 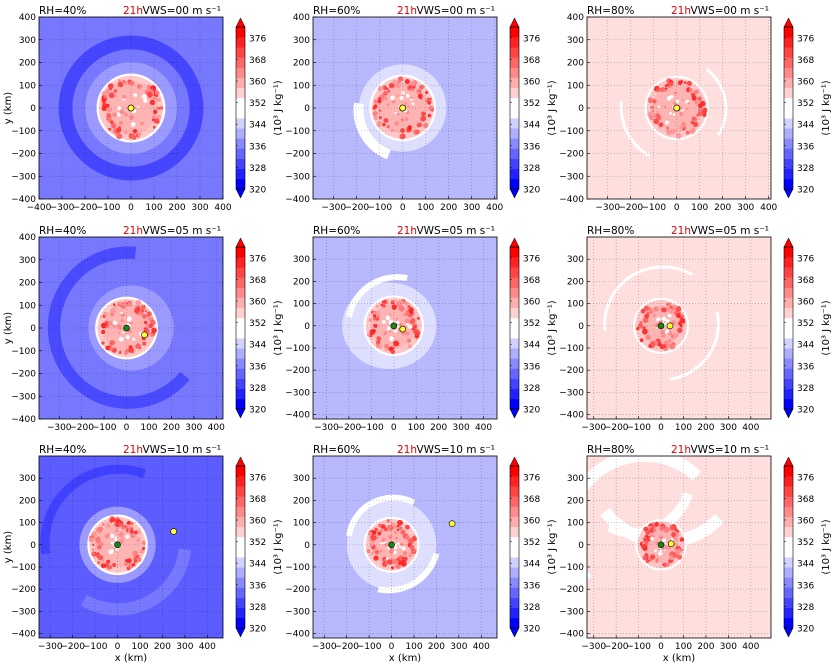 I want to click on colorbar-tick-label: 360, so click(x=531, y=303).